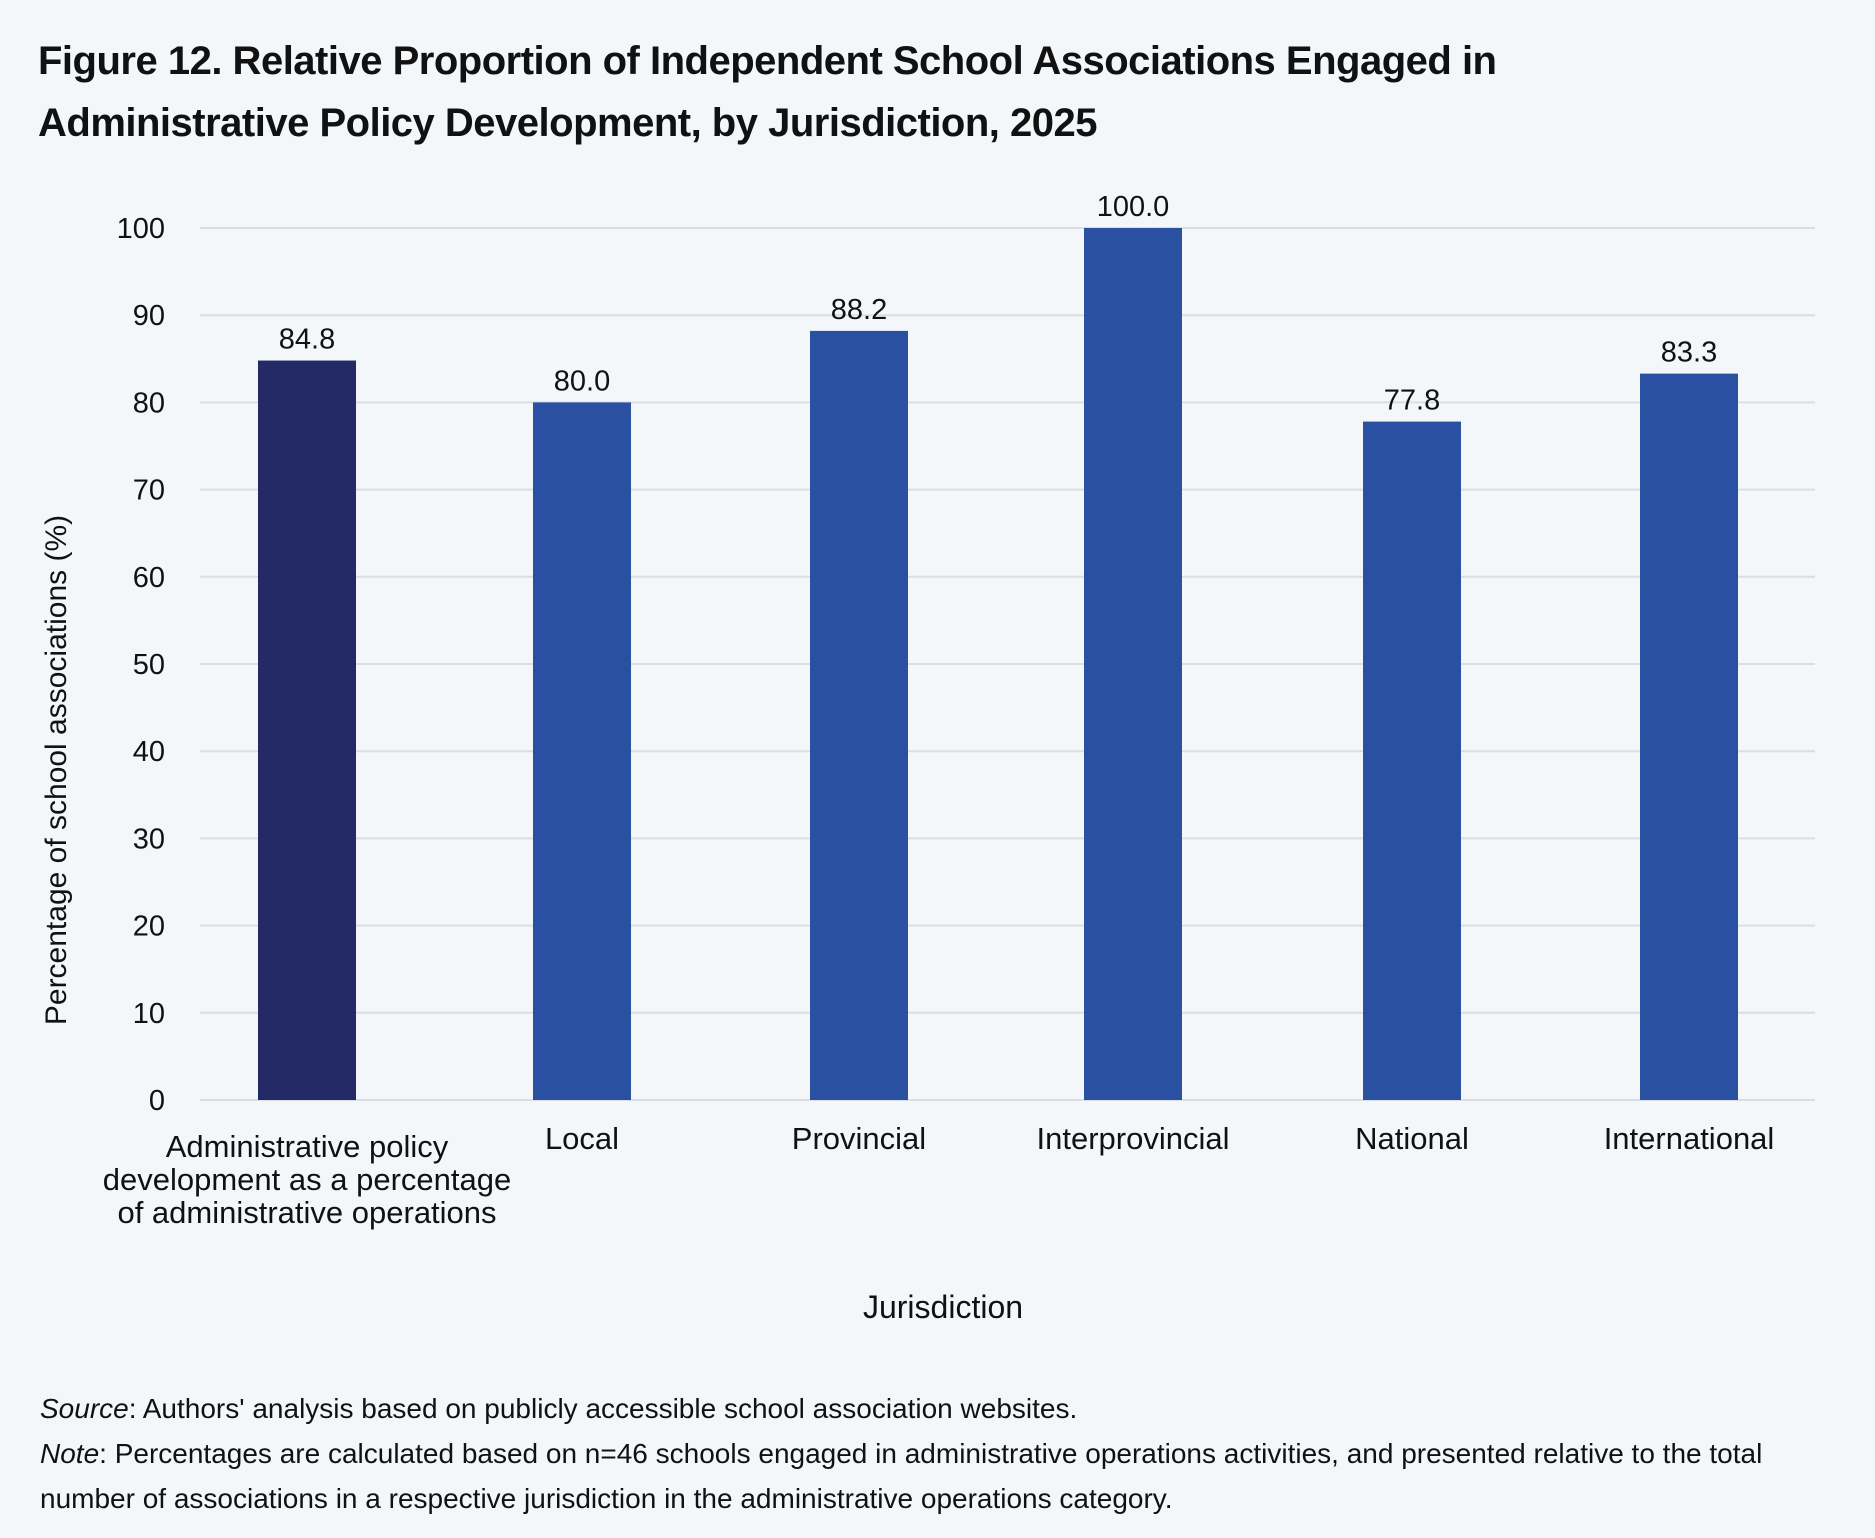  What do you see at coordinates (1689, 1138) in the screenshot?
I see `x-tick-label: International` at bounding box center [1689, 1138].